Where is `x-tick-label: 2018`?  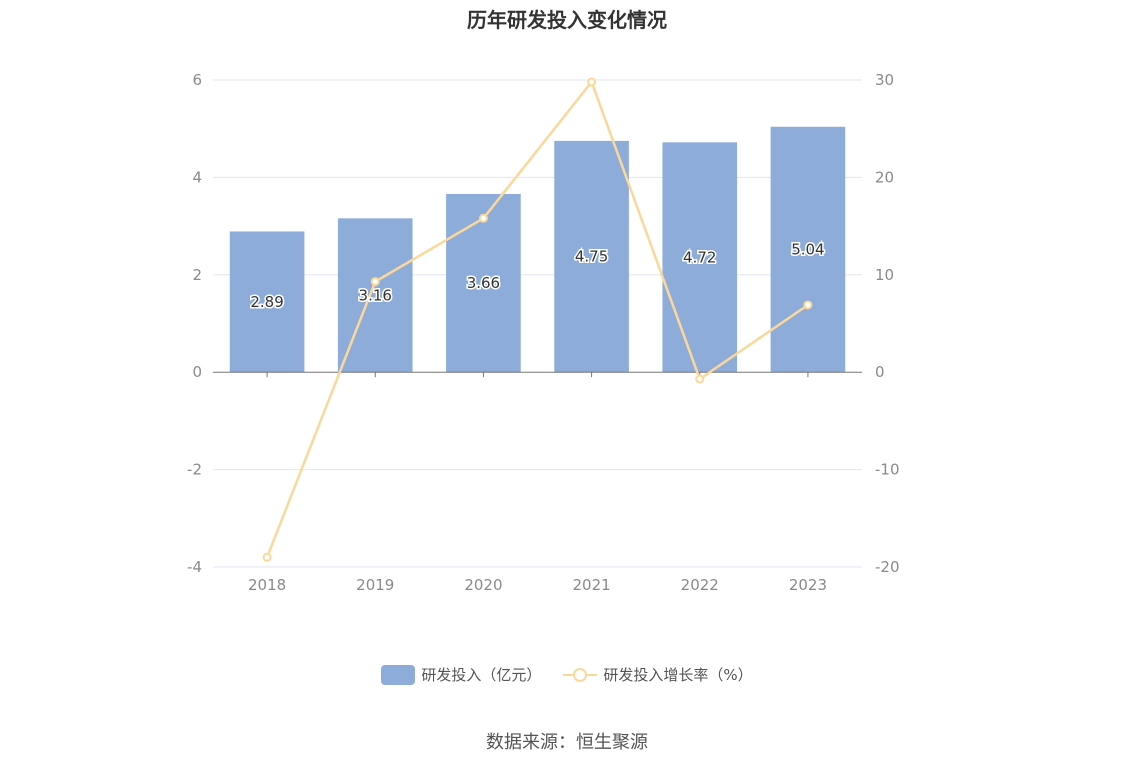
x-tick-label: 2018 is located at coordinates (267, 585).